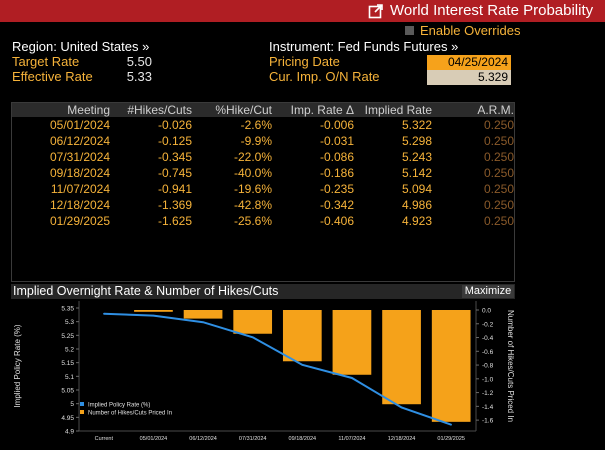  Describe the element at coordinates (174, 221) in the screenshot. I see `cell-hikes-cuts: -1.625` at that location.